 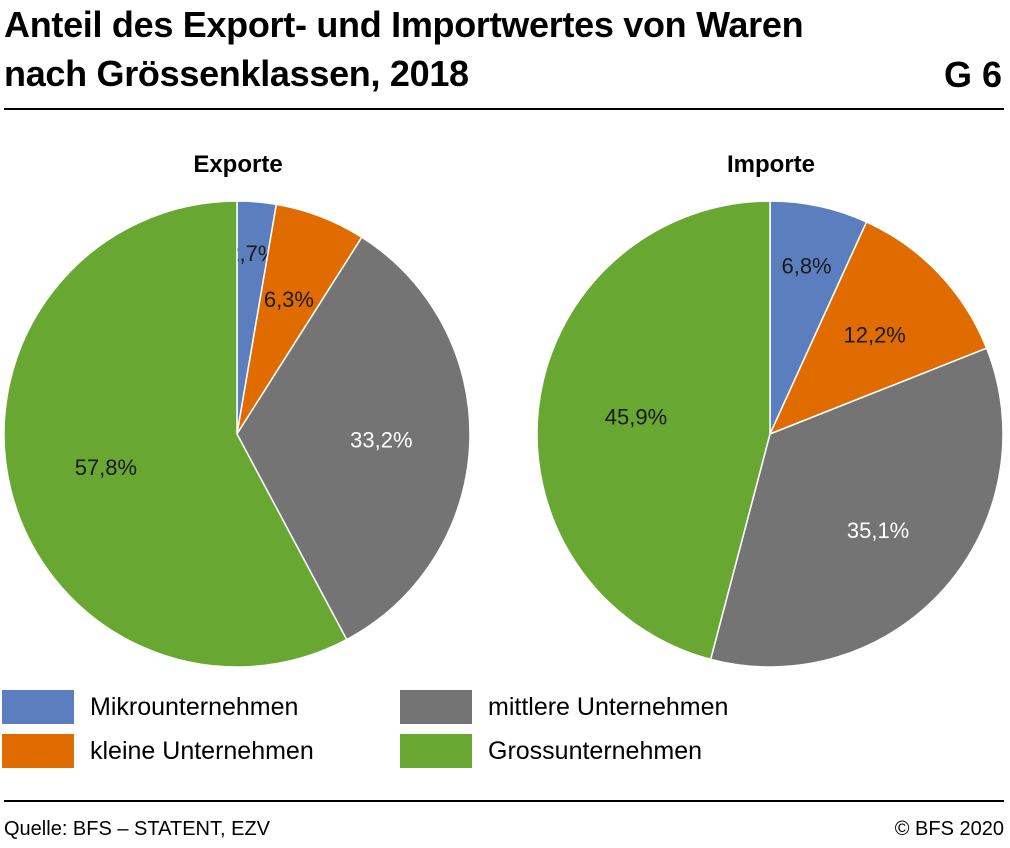 I want to click on legend-swatch-kleine, so click(x=38, y=751).